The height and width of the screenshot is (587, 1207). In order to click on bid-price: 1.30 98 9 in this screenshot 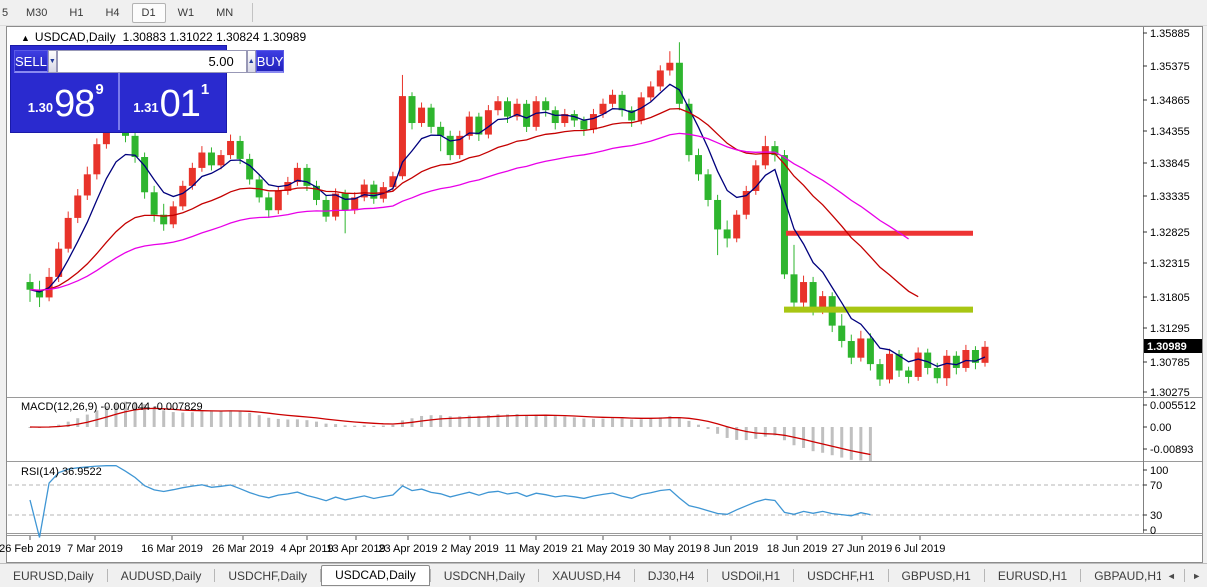, I will do `click(66, 101)`.